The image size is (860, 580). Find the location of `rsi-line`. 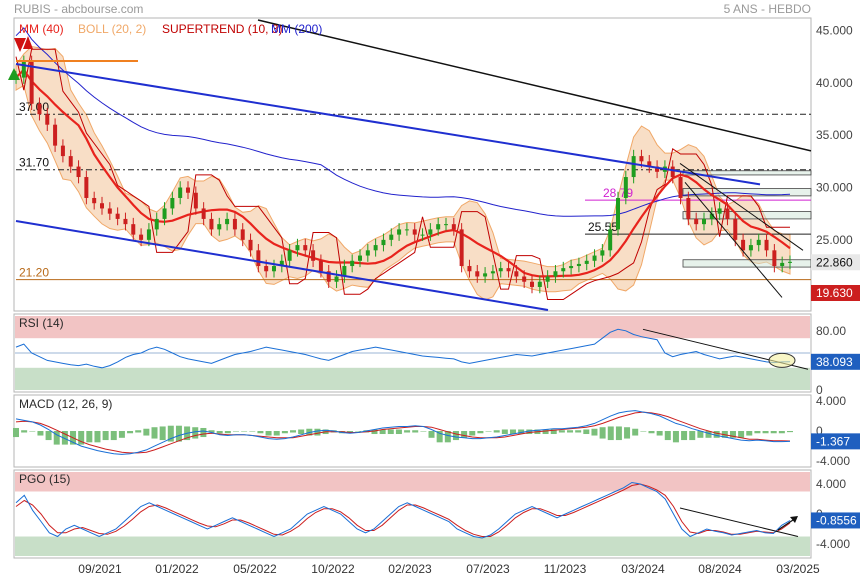

rsi-line is located at coordinates (403, 348).